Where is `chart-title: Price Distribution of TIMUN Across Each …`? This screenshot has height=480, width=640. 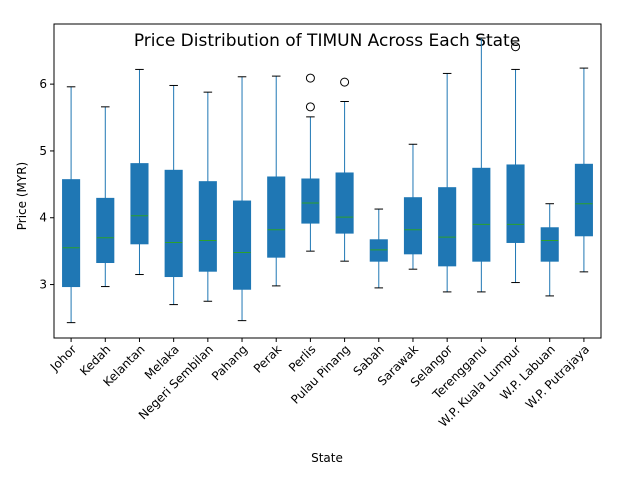 chart-title: Price Distribution of TIMUN Across Each … is located at coordinates (327, 41).